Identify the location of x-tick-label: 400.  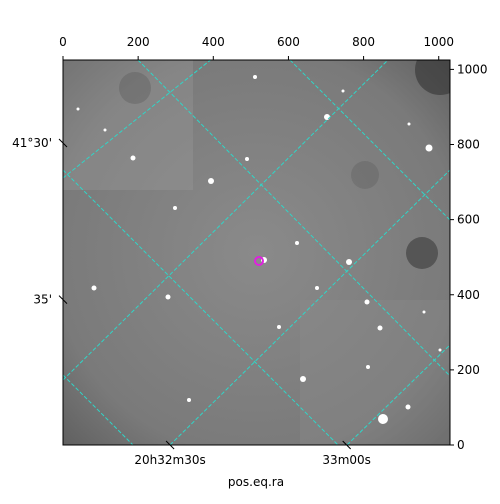
(213, 42).